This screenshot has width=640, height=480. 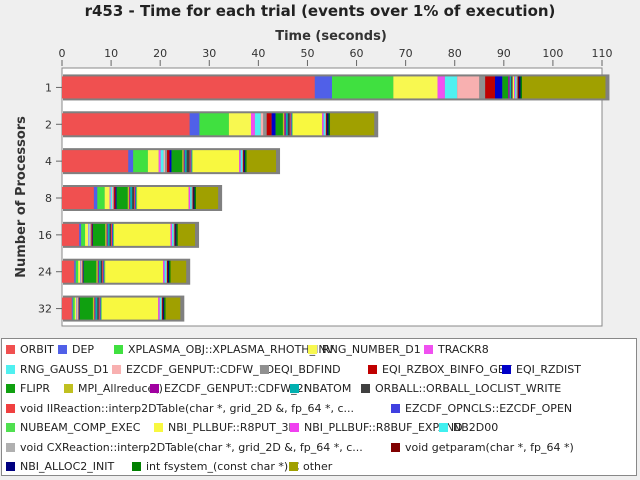 I want to click on legend-item: NBI_PLLBUF::R8BUF_EXPAND, so click(x=376, y=428).